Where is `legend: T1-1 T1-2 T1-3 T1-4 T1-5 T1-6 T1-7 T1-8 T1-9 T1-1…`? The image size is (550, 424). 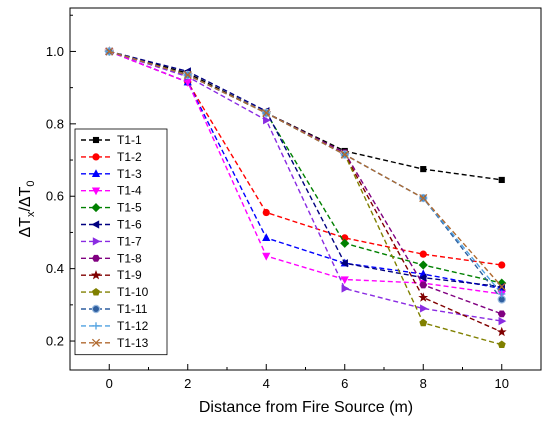 legend: T1-1 T1-2 T1-3 T1-4 T1-5 T1-6 T1-7 T1-8 T1-9 T1-1… is located at coordinates (121, 242).